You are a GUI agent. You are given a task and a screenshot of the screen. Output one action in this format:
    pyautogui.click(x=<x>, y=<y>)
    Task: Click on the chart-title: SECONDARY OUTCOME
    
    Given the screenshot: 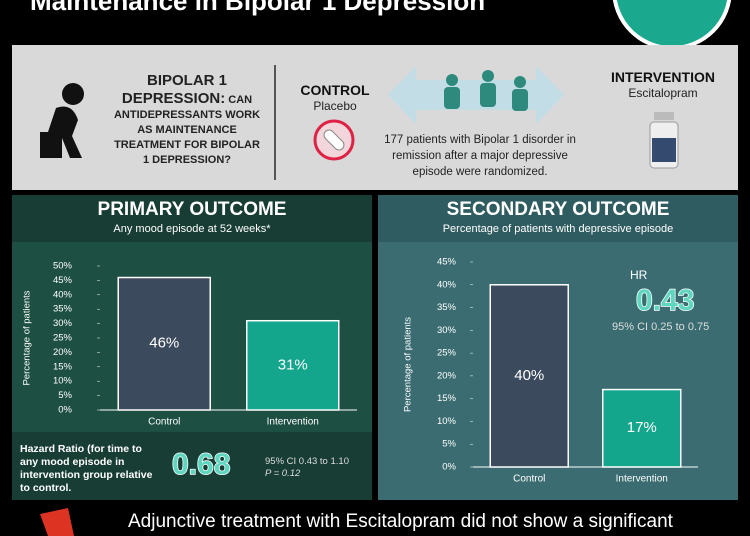 What is the action you would take?
    pyautogui.click(x=558, y=209)
    